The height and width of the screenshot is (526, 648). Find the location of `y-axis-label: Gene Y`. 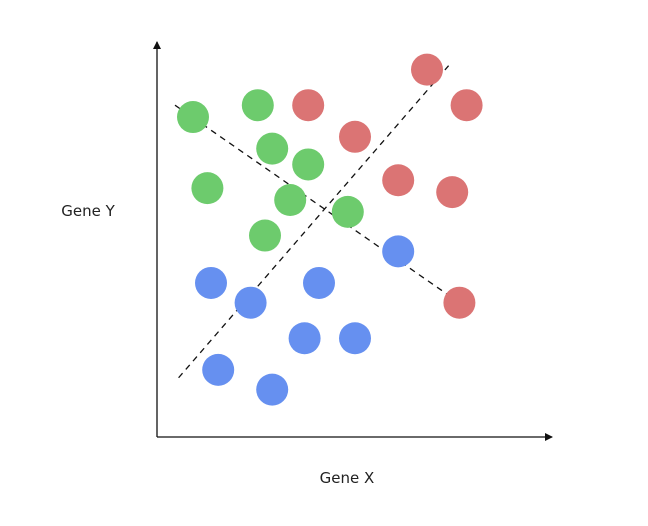

y-axis-label: Gene Y is located at coordinates (88, 211).